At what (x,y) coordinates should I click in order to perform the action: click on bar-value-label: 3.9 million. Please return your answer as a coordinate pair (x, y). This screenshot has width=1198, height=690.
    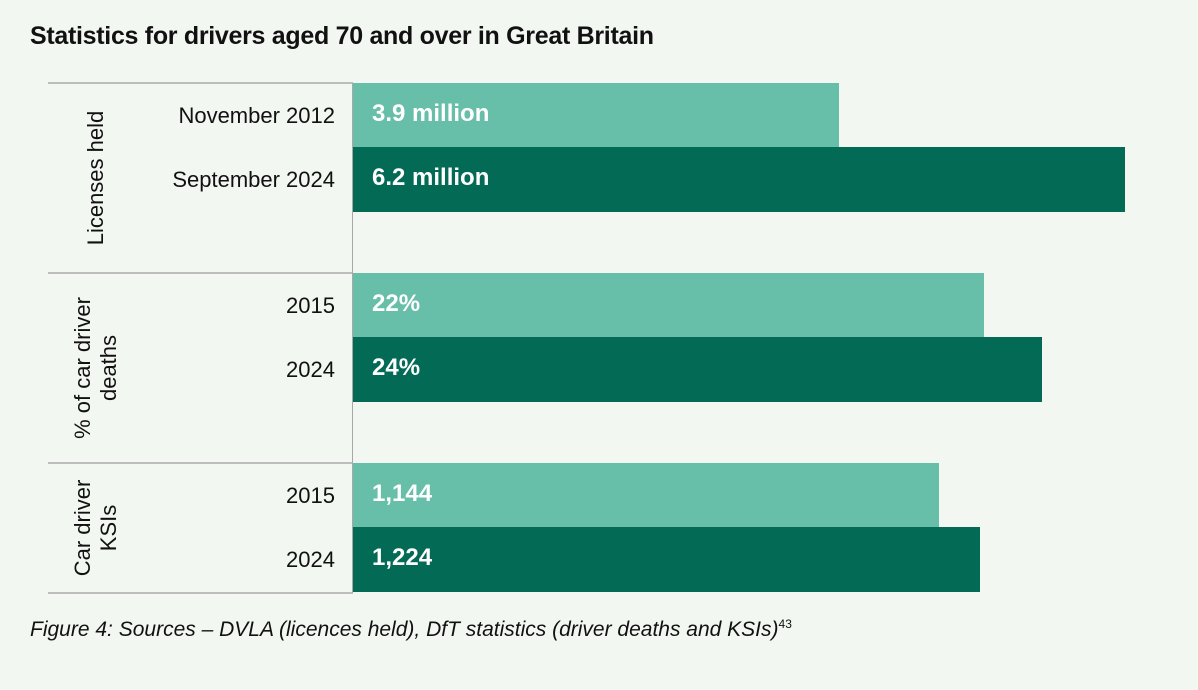
    Looking at the image, I should click on (431, 113).